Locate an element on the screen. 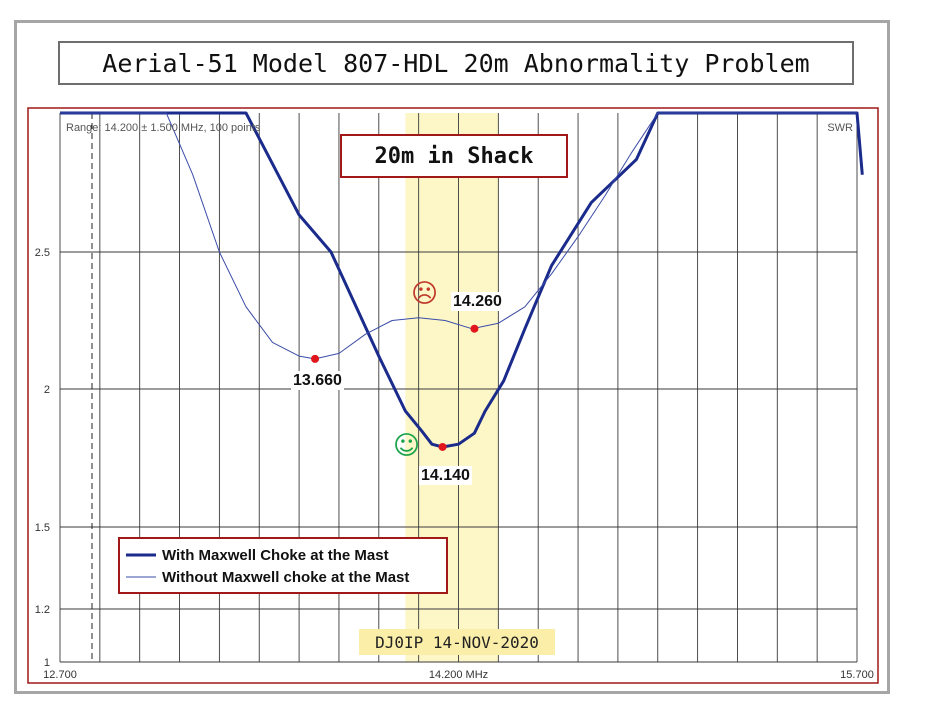 Image resolution: width=926 pixels, height=720 pixels. marker-label-14140: 14.140 is located at coordinates (445, 475).